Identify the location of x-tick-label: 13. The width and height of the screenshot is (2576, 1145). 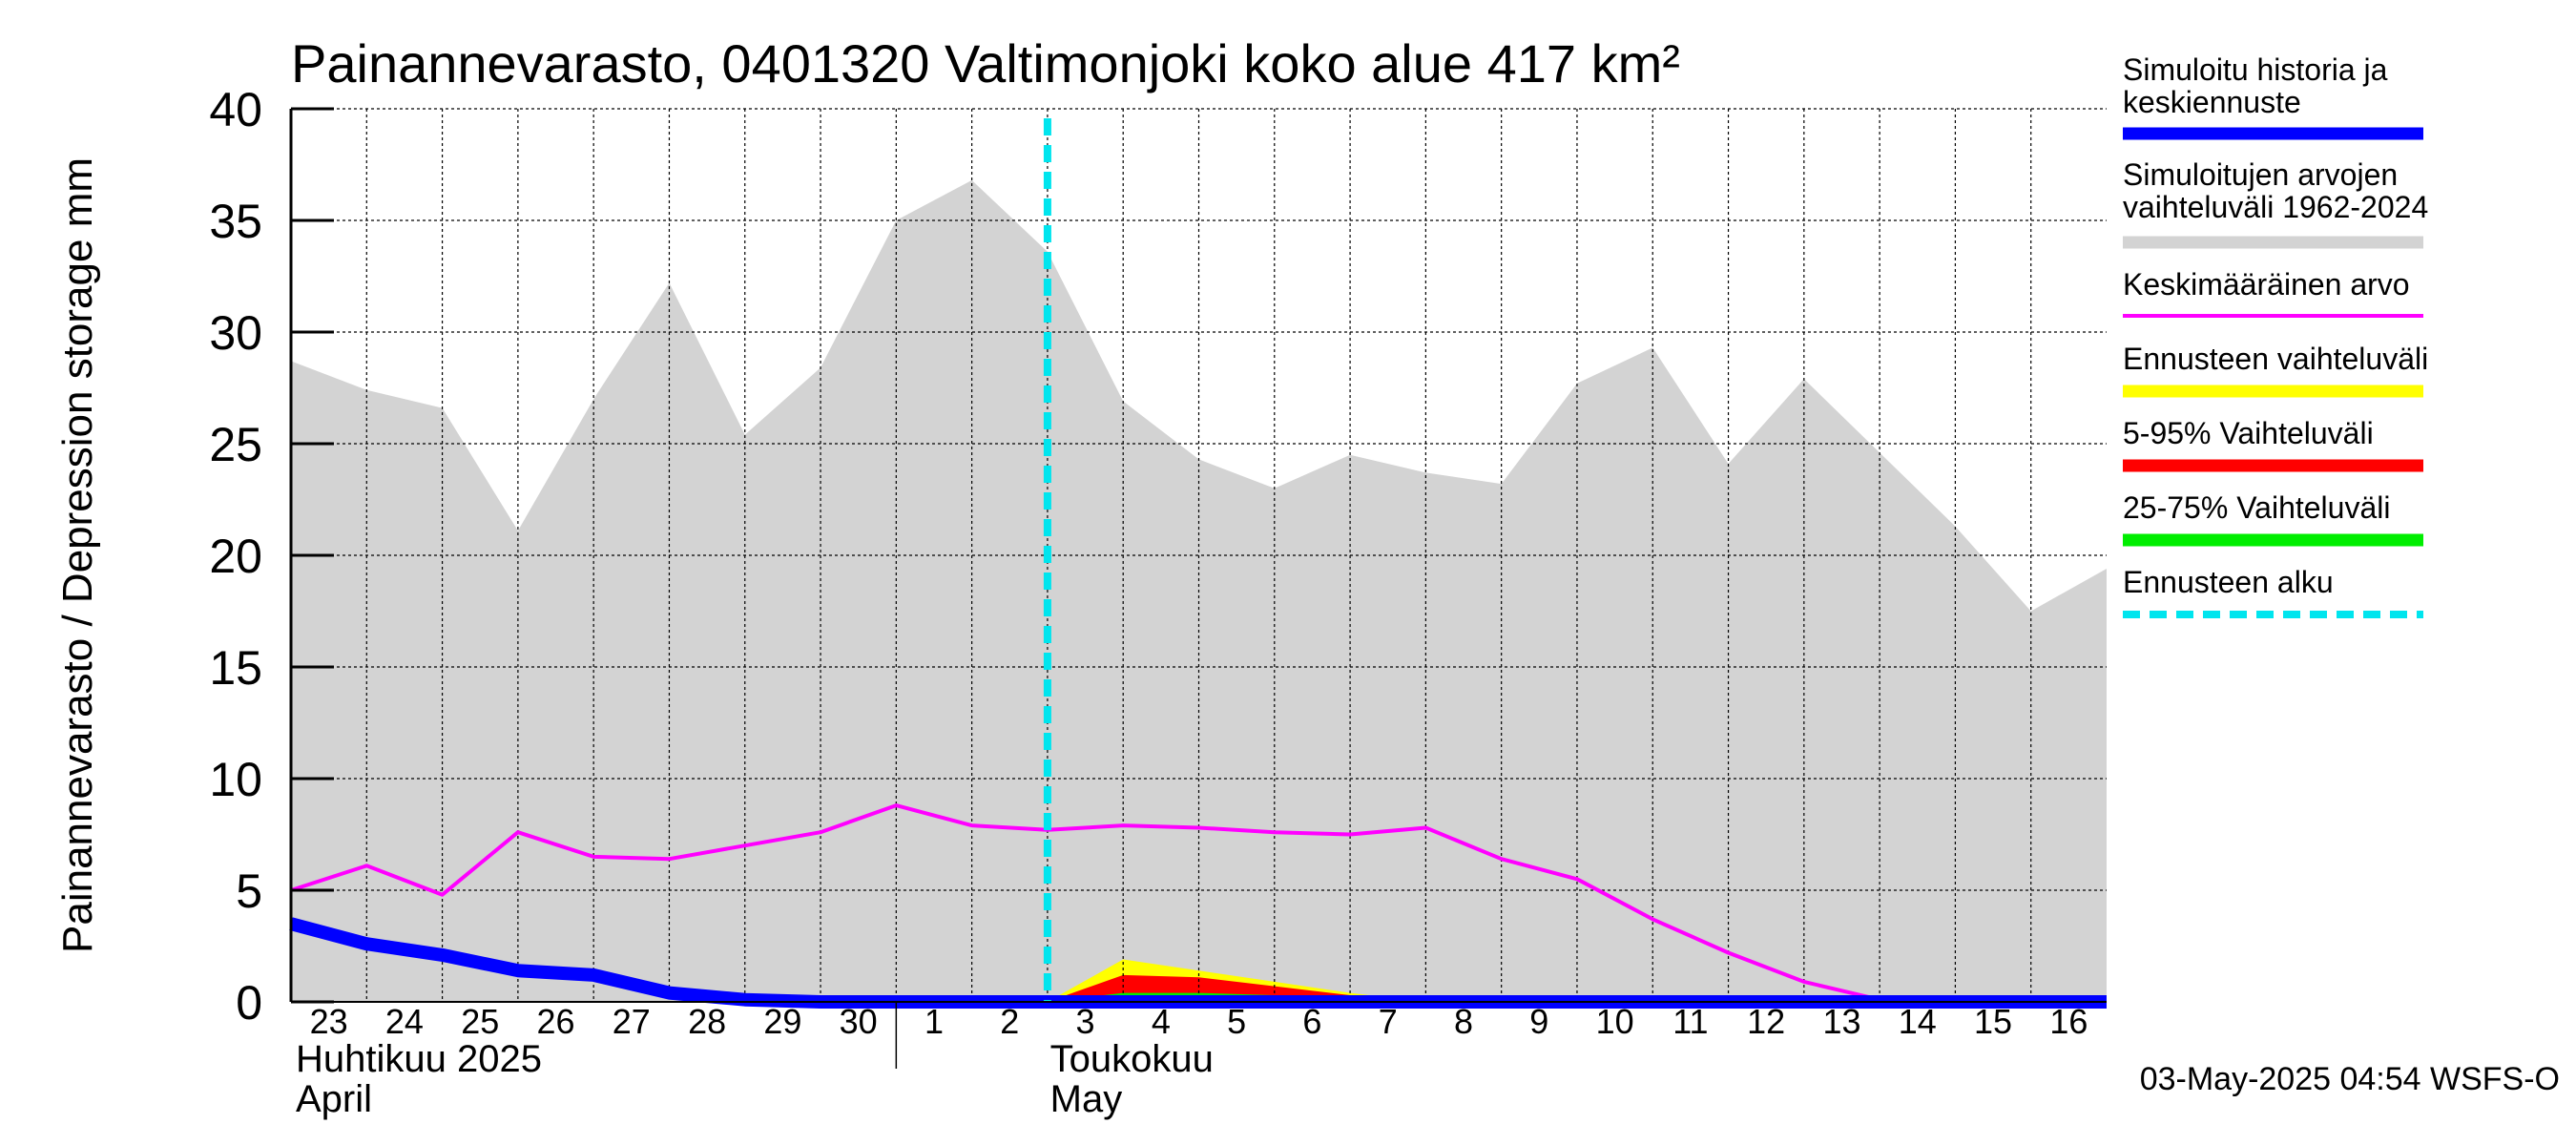
(1841, 1022).